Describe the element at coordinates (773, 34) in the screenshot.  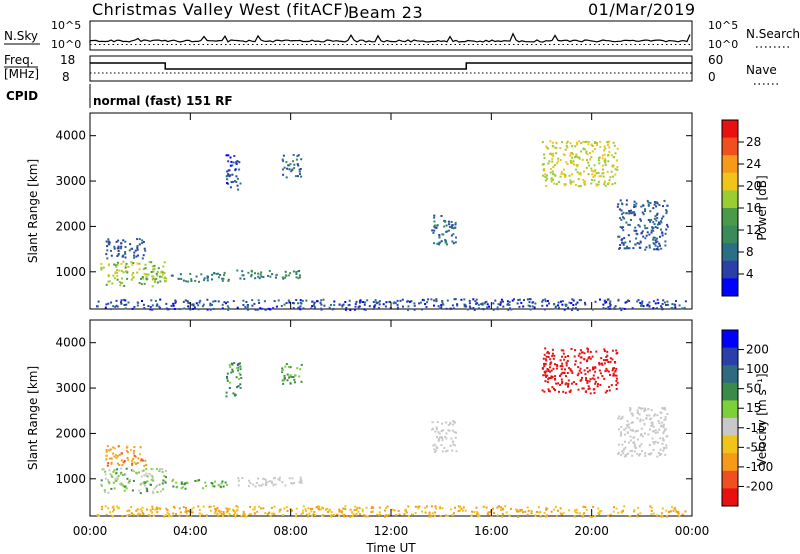
I see `nsearch-label: N.Search` at that location.